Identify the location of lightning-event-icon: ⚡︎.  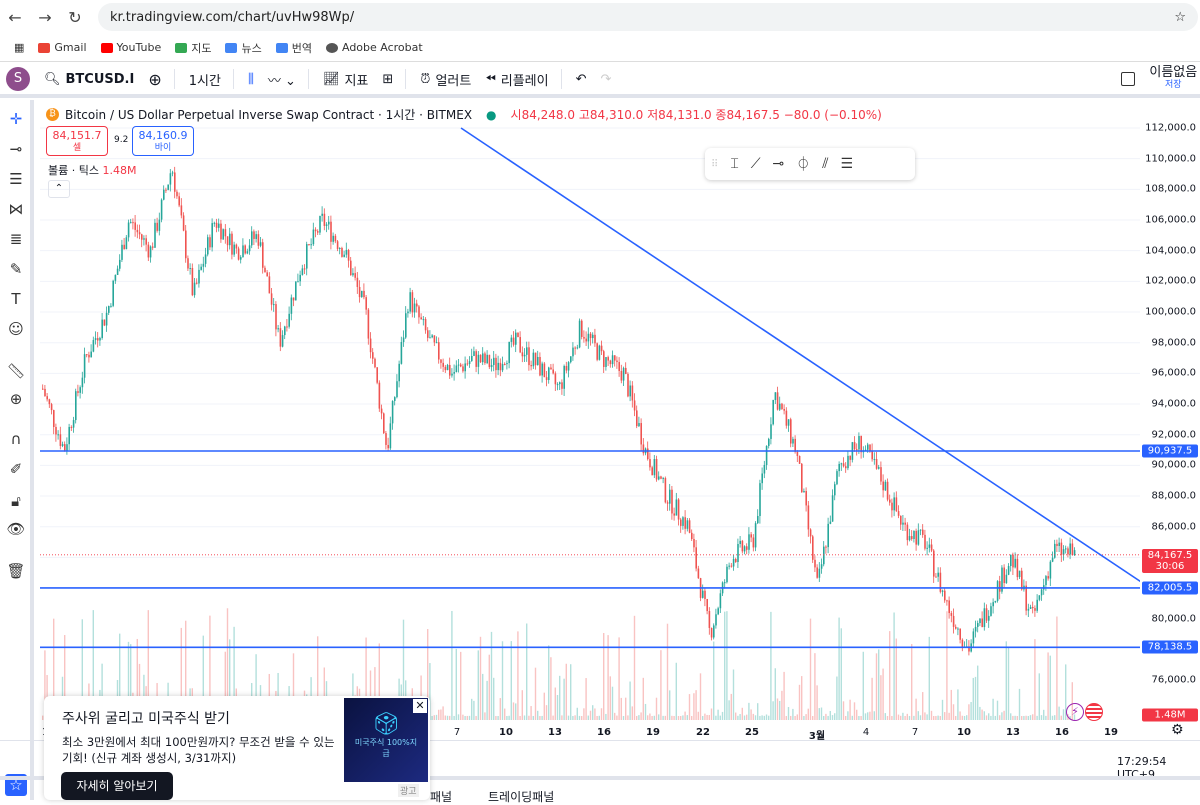
(1075, 712).